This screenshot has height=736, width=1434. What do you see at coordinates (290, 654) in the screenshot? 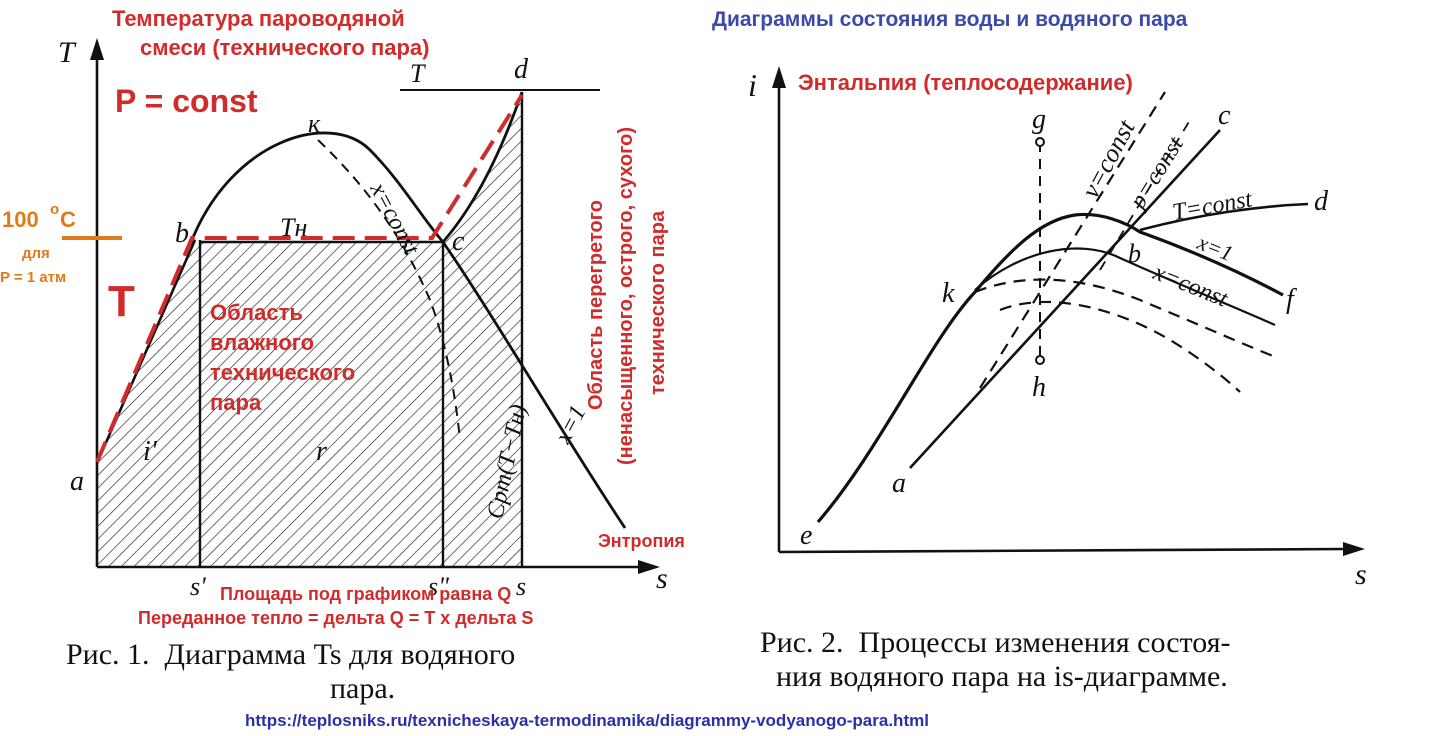
I see `fig1-caption-line1: Рис. 1. Диаграмма Ts для водяного` at bounding box center [290, 654].